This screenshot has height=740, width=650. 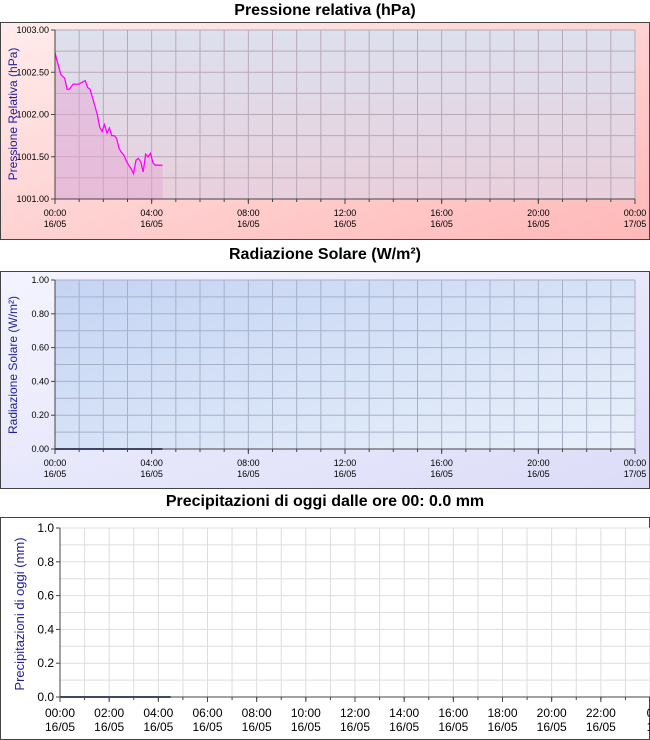 I want to click on y-tick-label: 1.0, so click(x=45, y=528).